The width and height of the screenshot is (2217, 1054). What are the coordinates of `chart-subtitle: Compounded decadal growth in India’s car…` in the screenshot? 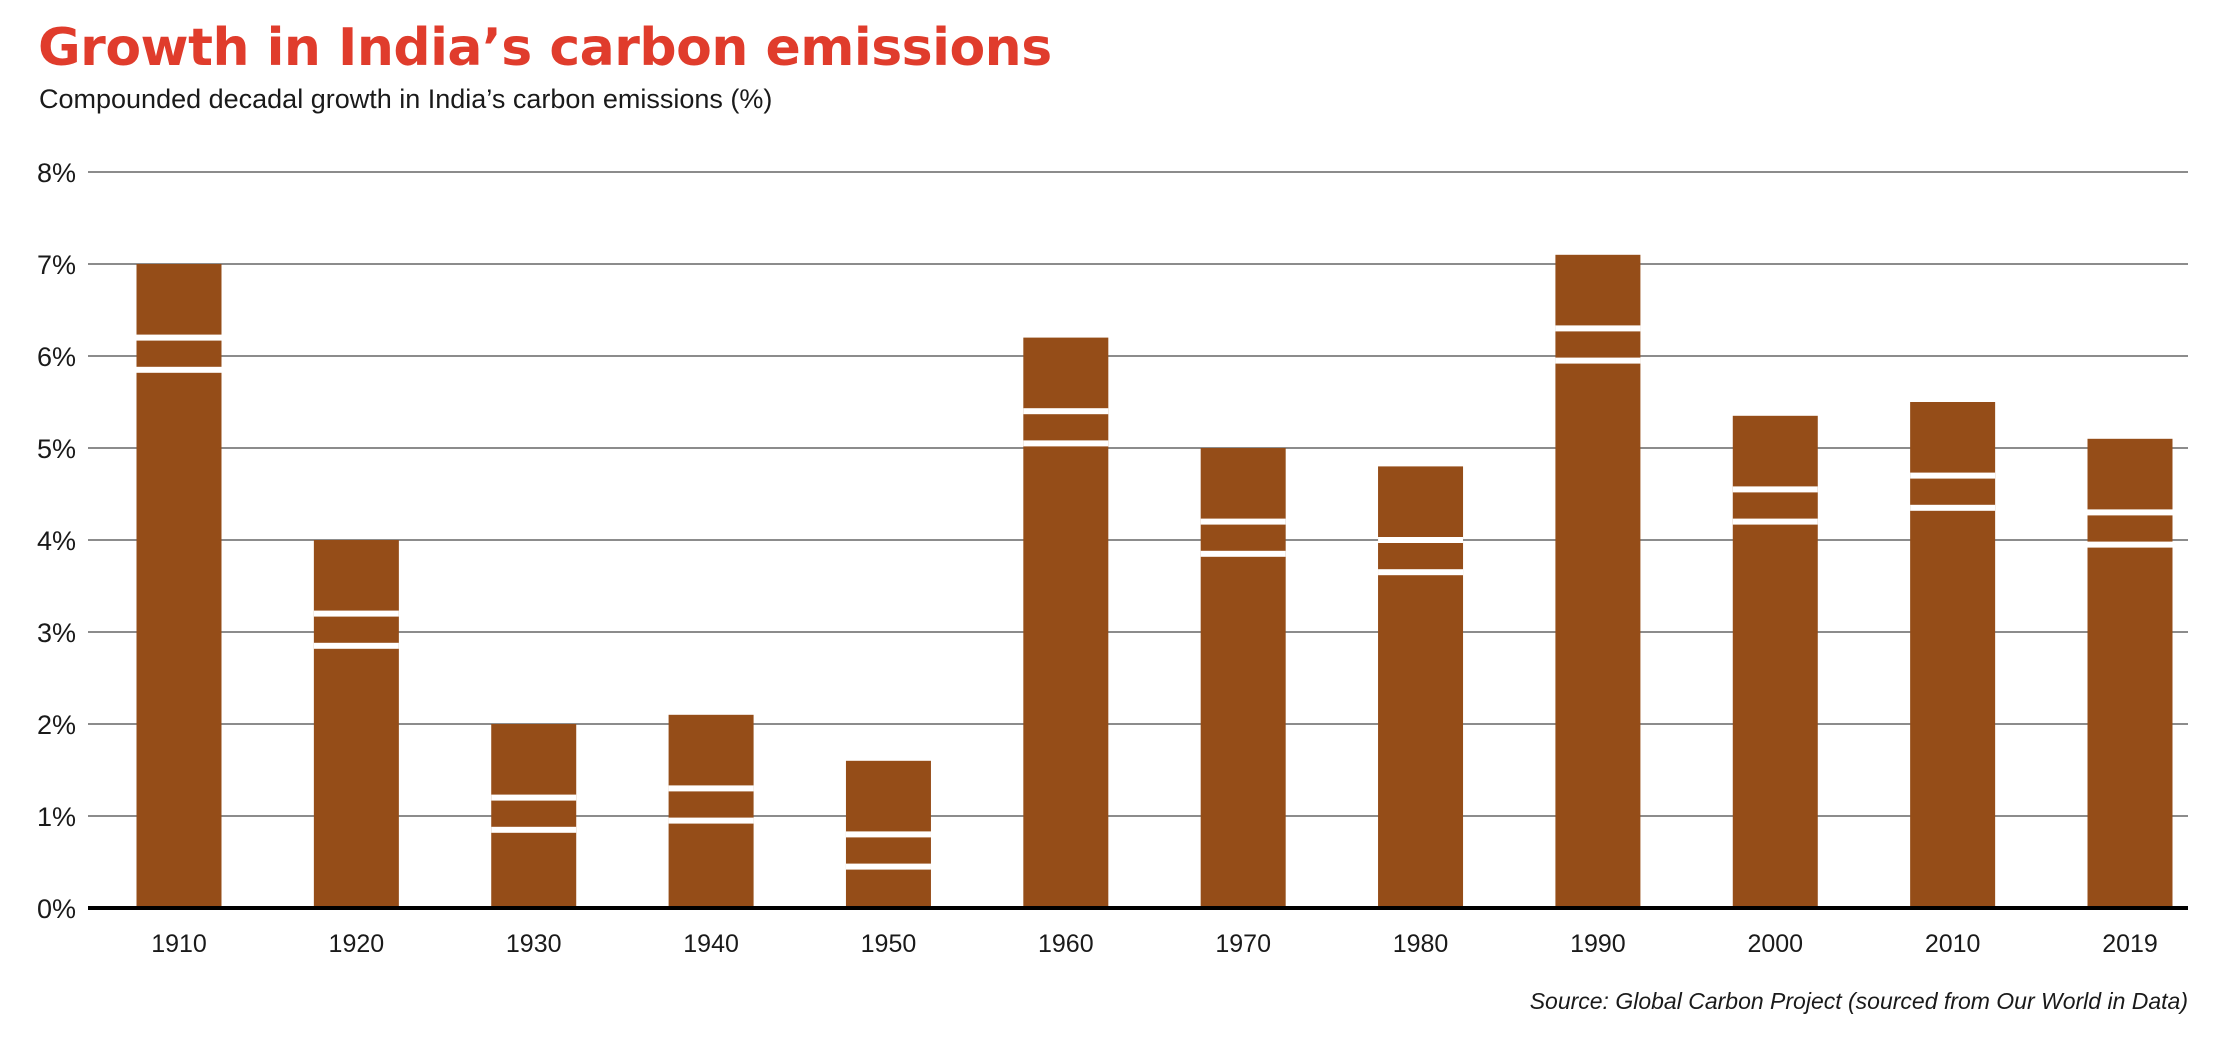 It's located at (406, 99).